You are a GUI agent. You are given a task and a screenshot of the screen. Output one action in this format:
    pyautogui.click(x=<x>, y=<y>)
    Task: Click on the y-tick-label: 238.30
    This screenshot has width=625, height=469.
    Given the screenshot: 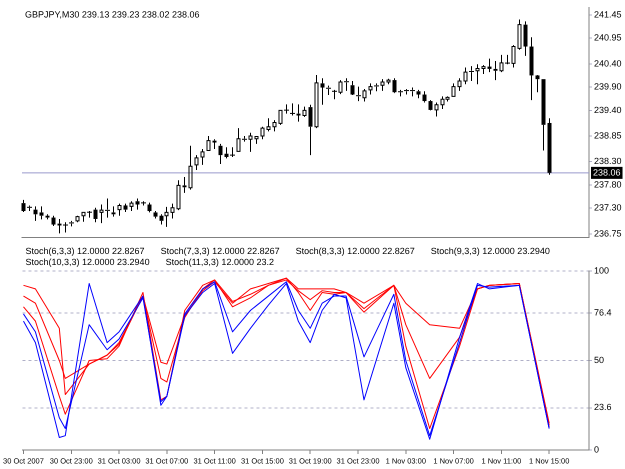 What is the action you would take?
    pyautogui.click(x=608, y=161)
    